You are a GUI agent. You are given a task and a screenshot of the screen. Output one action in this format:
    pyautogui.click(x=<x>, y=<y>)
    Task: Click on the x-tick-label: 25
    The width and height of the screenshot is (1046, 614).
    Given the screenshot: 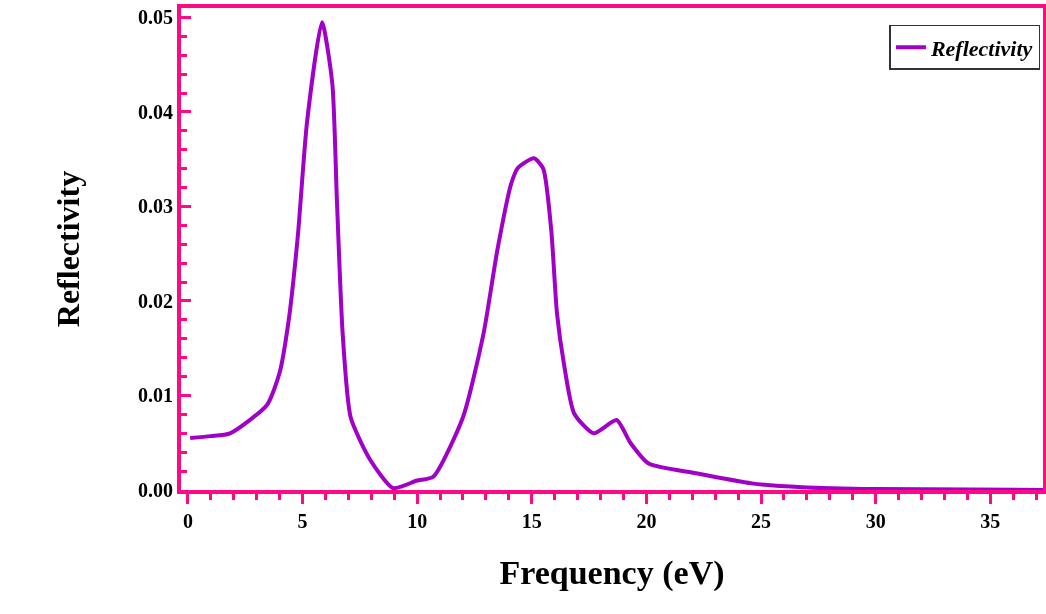 What is the action you would take?
    pyautogui.click(x=761, y=521)
    